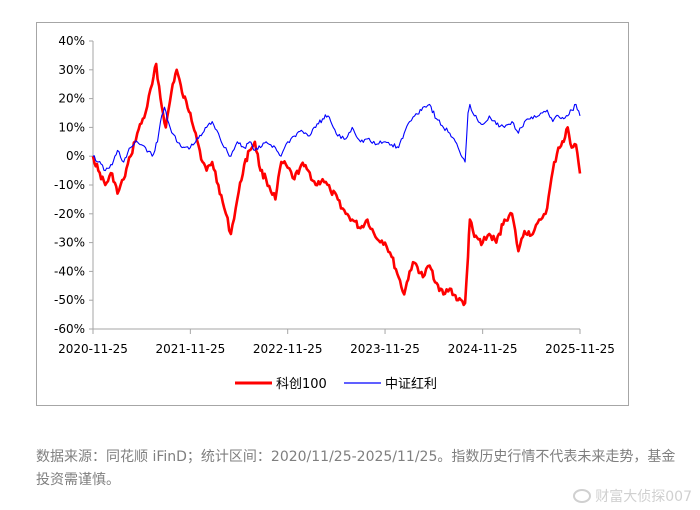 This screenshot has height=510, width=700. What do you see at coordinates (69, 329) in the screenshot?
I see `y-tick-label: -60%` at bounding box center [69, 329].